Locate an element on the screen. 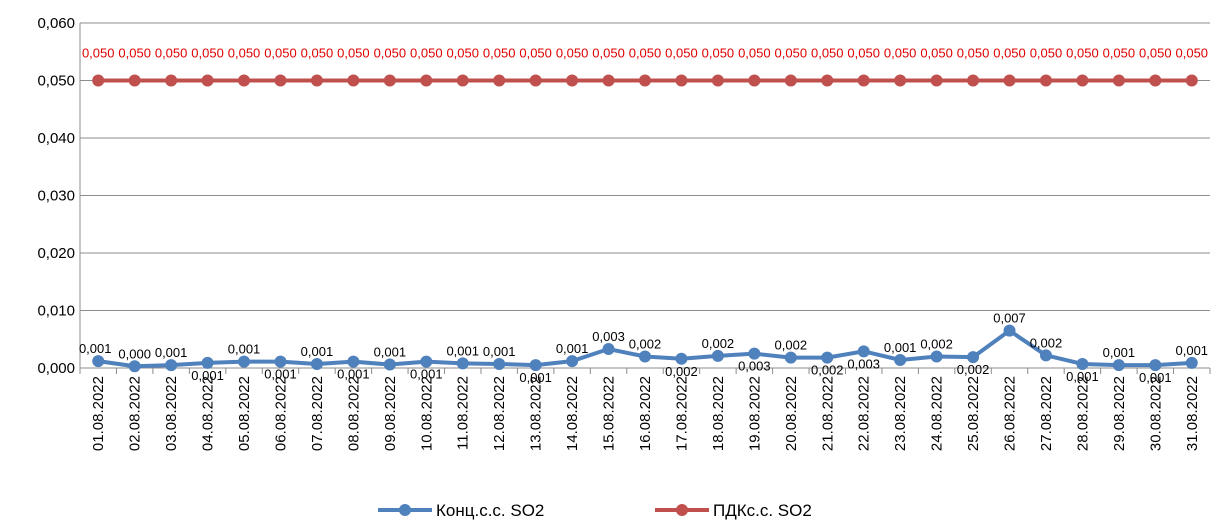 This screenshot has width=1227, height=527. legend: Конц.с.с. SO2 ПДКс.с. SO2 is located at coordinates (595, 510).